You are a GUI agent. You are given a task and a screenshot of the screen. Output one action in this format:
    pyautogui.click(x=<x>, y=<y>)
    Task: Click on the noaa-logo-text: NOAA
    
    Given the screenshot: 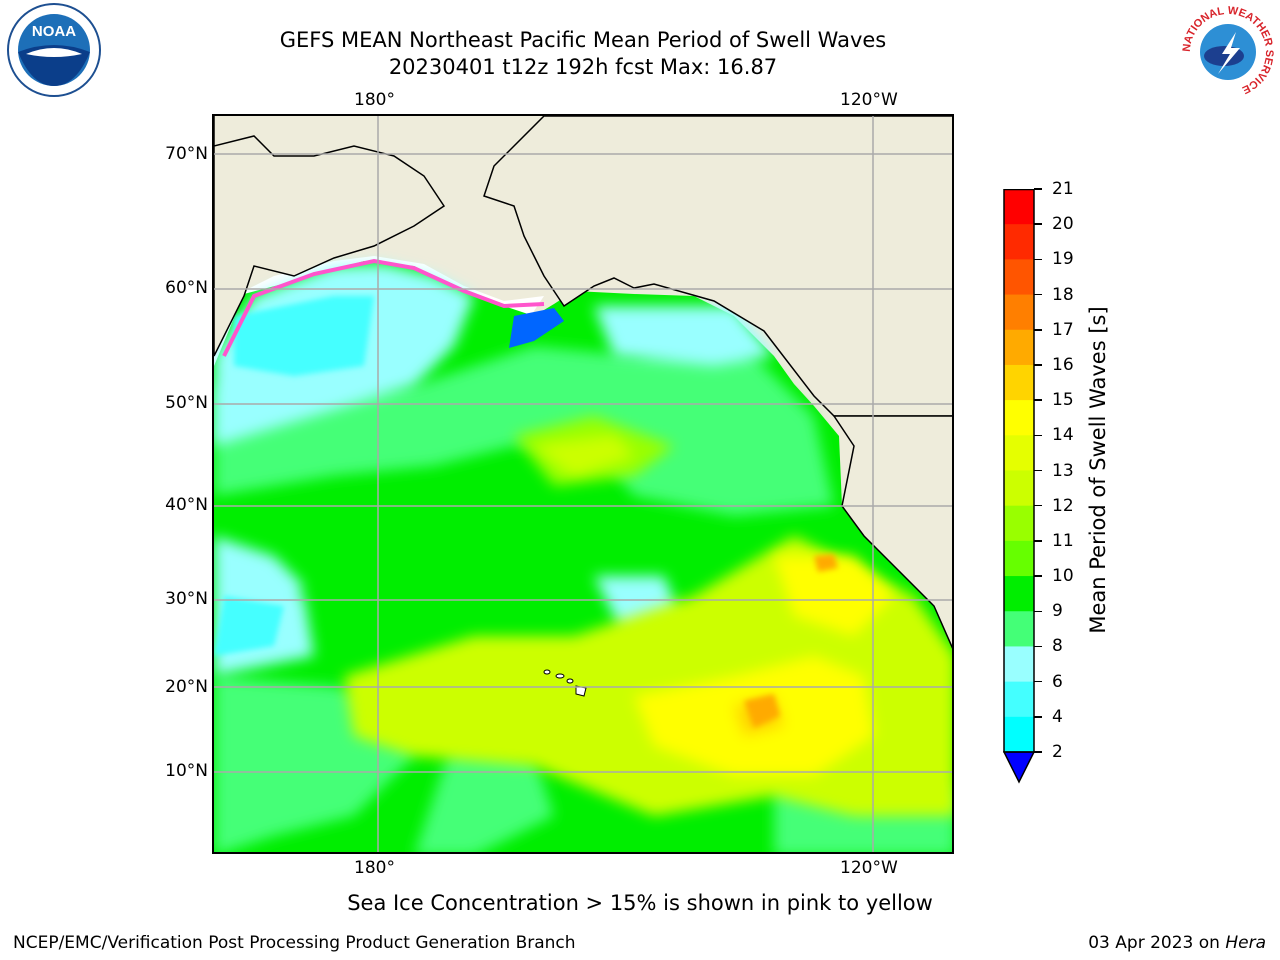 What is the action you would take?
    pyautogui.click(x=54, y=31)
    